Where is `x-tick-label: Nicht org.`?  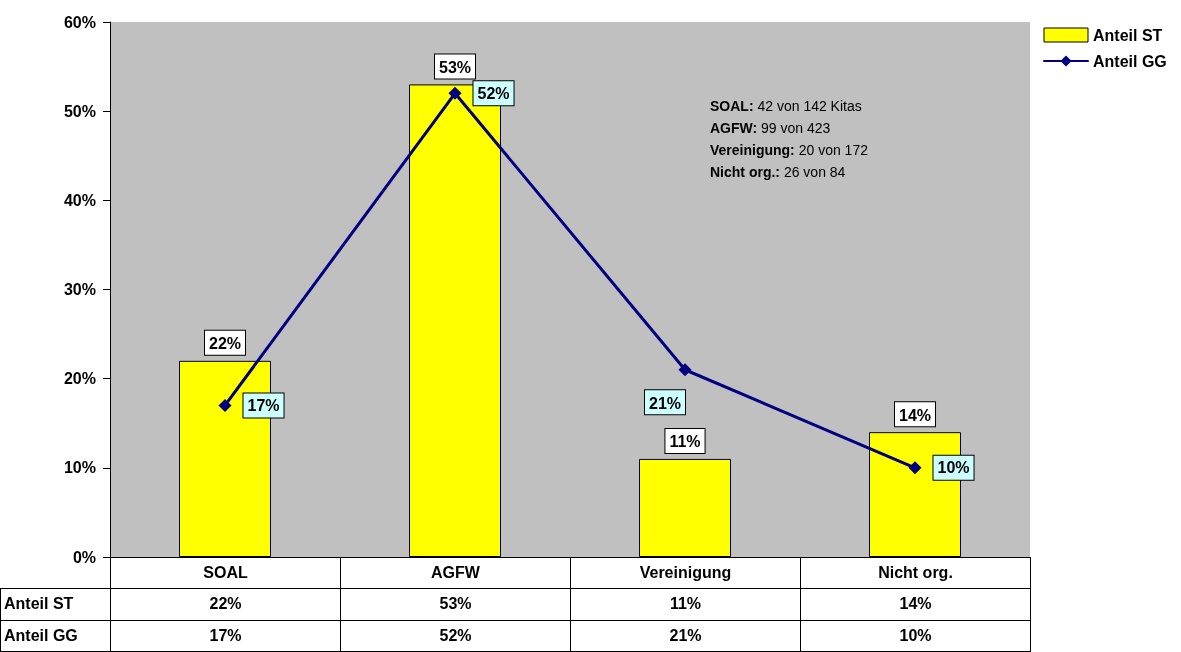 x-tick-label: Nicht org. is located at coordinates (915, 573).